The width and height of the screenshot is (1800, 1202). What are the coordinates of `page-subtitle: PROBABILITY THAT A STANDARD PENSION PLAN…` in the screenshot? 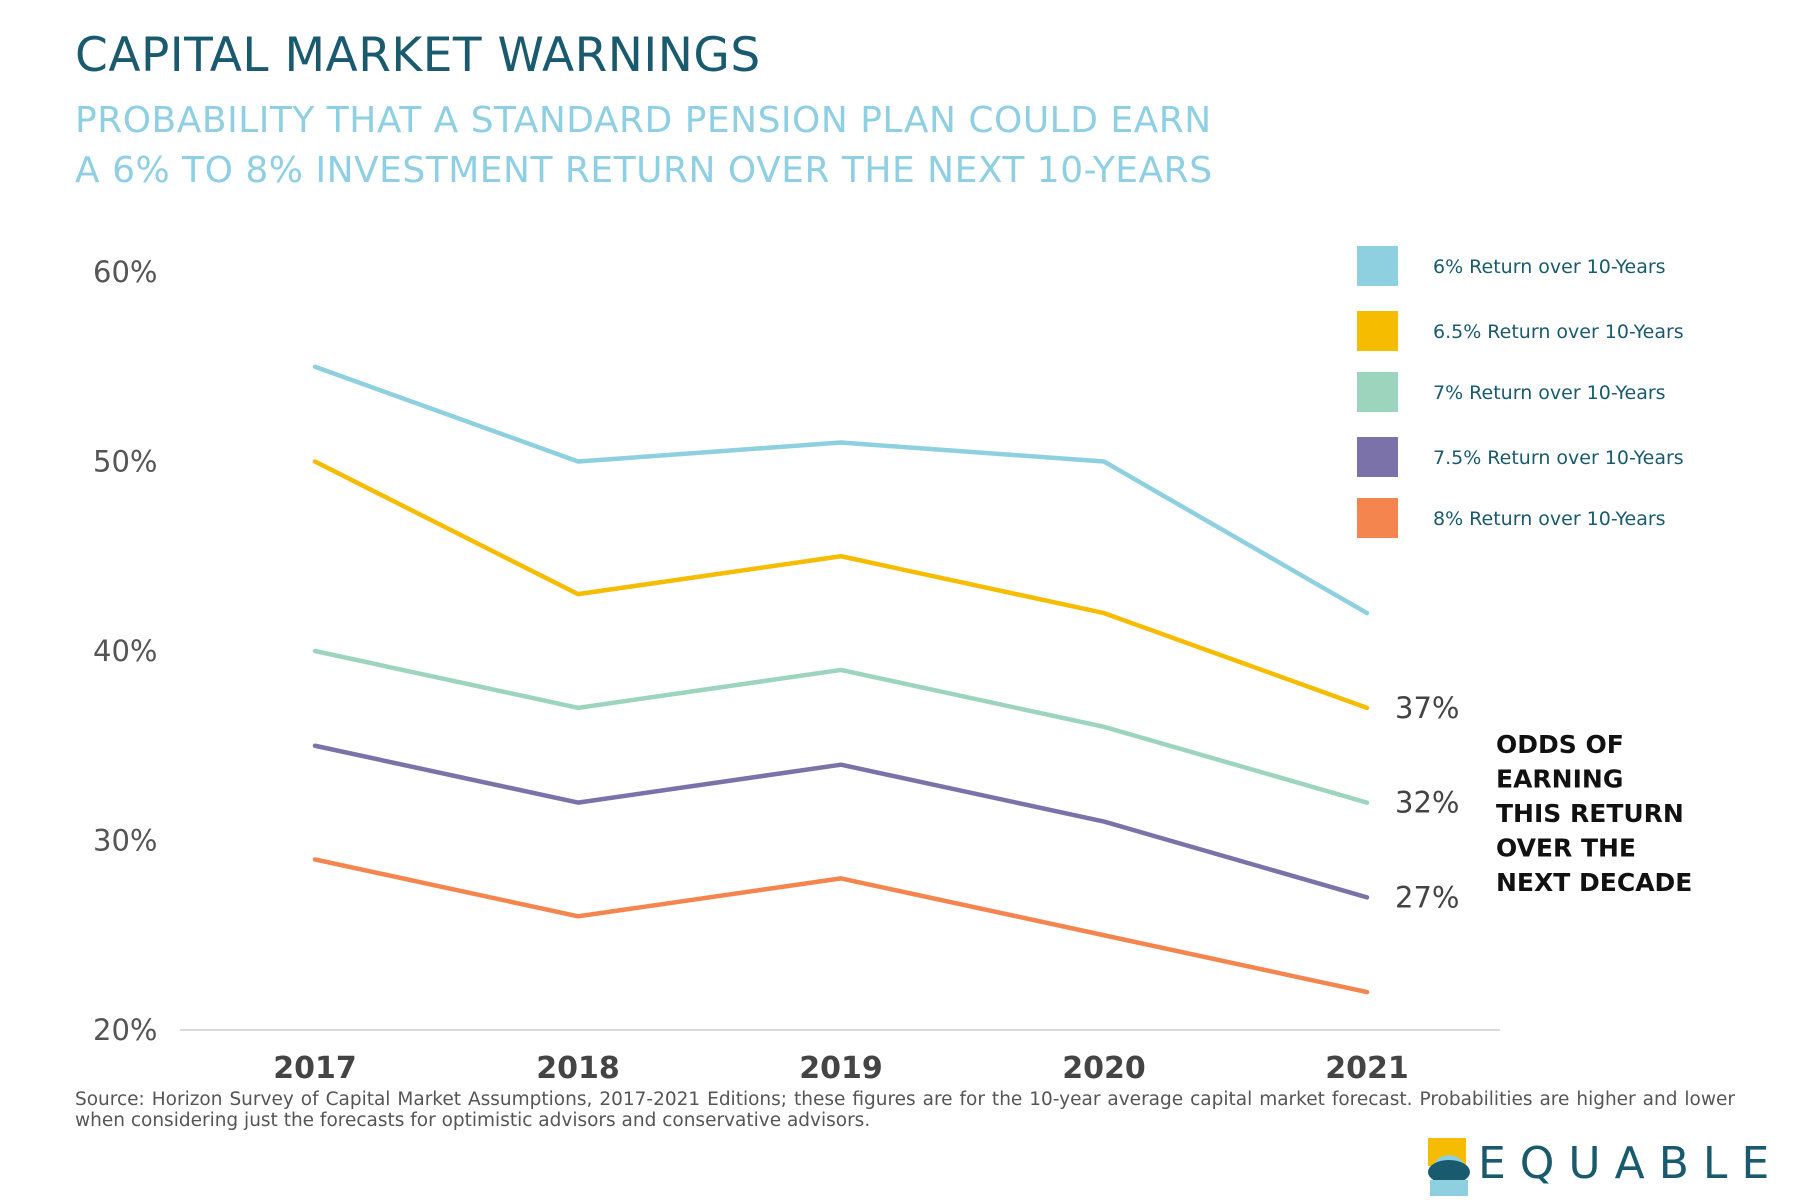 It's located at (644, 146).